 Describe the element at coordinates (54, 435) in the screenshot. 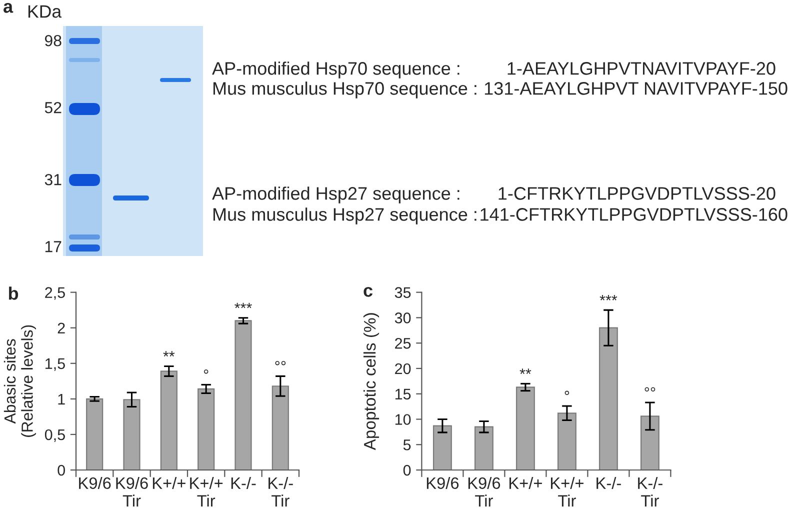

I see `y-tick-label: 0,5` at that location.